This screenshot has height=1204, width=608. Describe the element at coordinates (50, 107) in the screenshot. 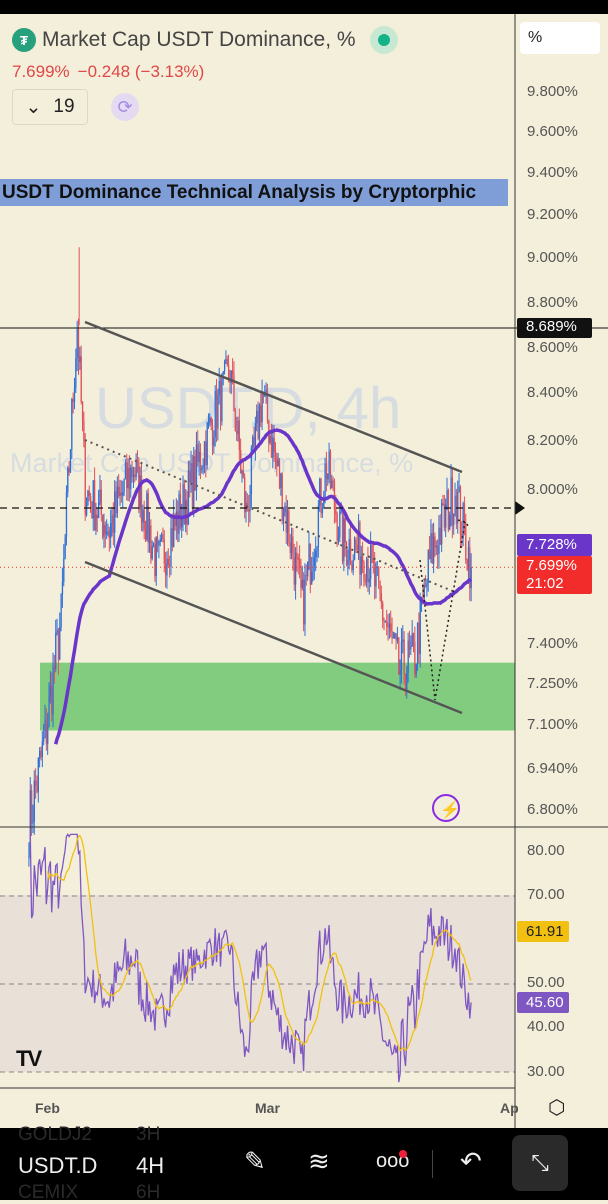

I see `indicators-toggle: ⌄ 19` at that location.